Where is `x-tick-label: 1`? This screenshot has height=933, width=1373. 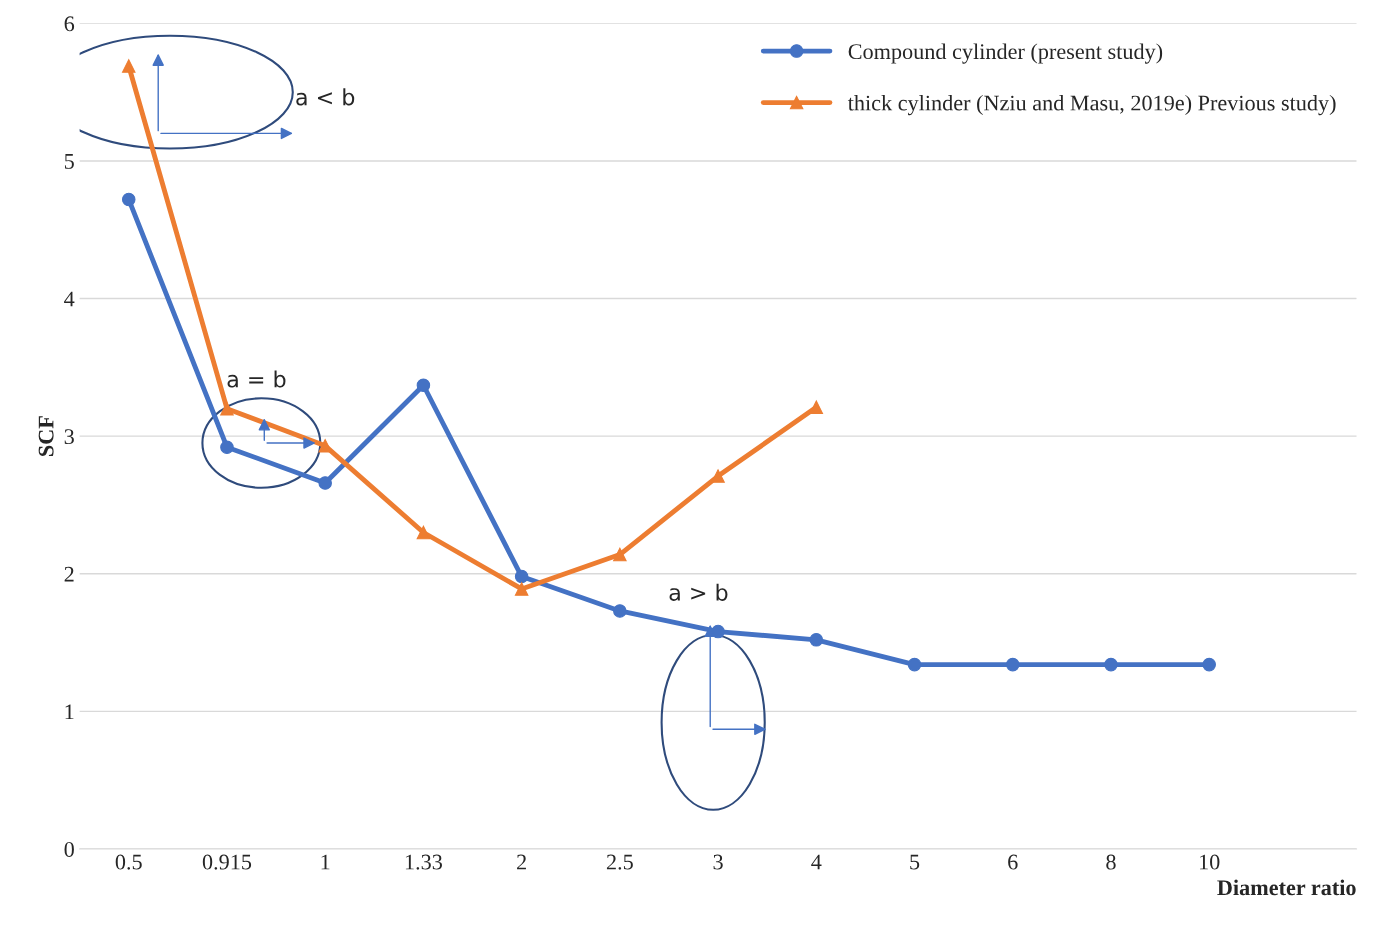 x-tick-label: 1 is located at coordinates (325, 862).